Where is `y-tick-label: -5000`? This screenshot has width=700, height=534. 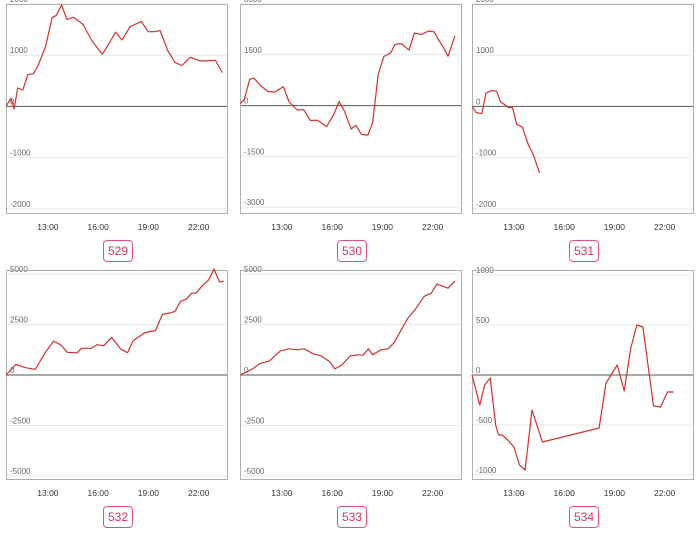 y-tick-label: -5000 is located at coordinates (20, 471).